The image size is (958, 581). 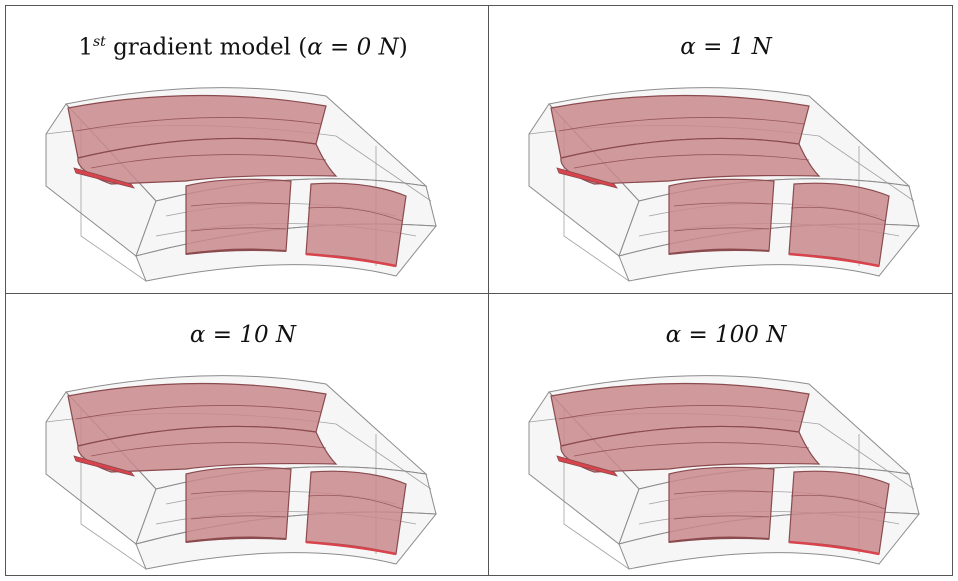 I want to click on vertical-divider, so click(x=488, y=290).